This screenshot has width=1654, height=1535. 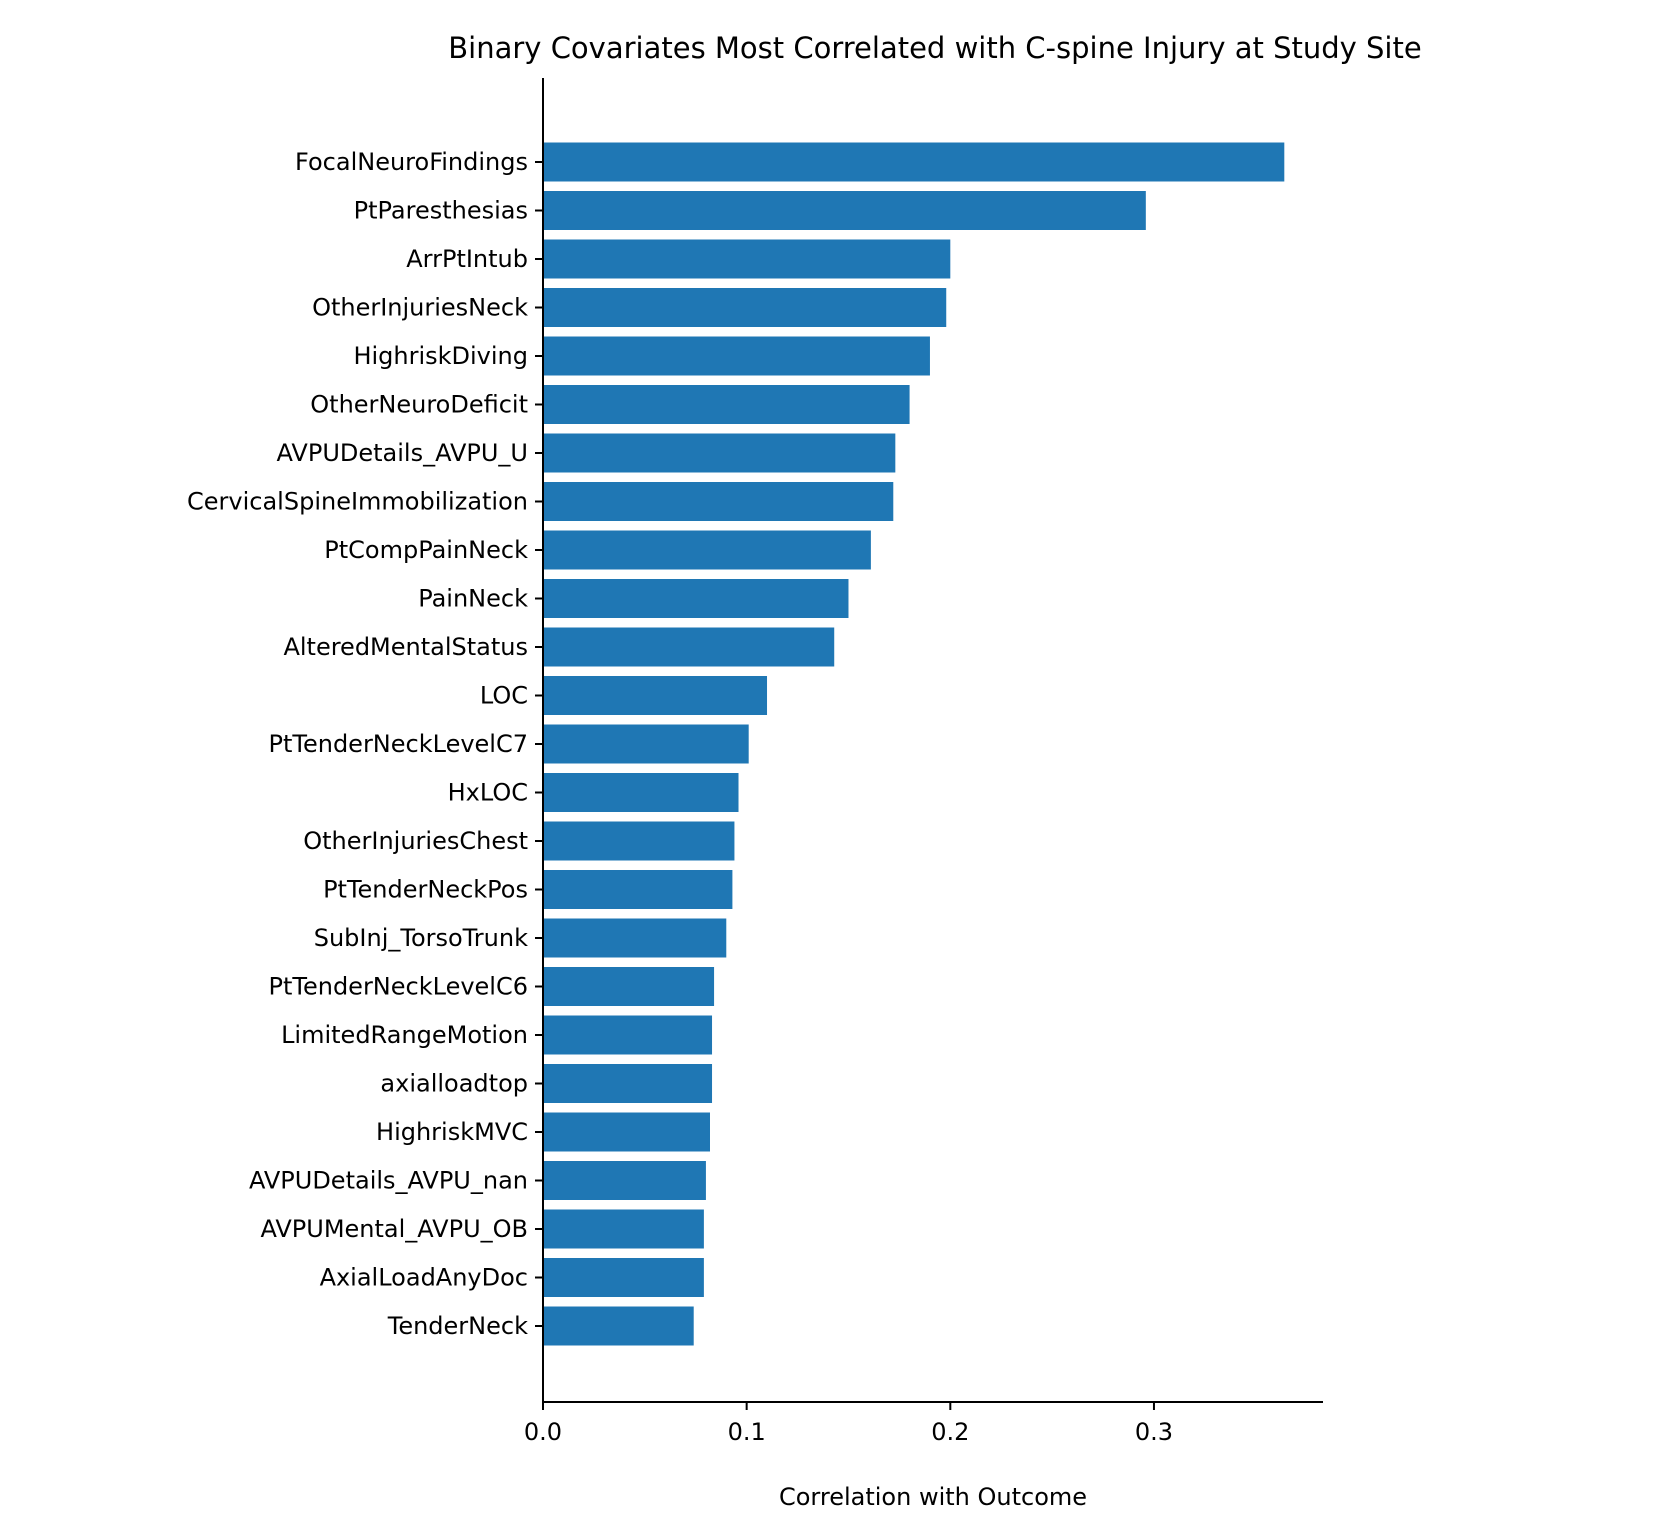 I want to click on y-tick-label: CervicalSpineImmobilization, so click(x=357, y=502).